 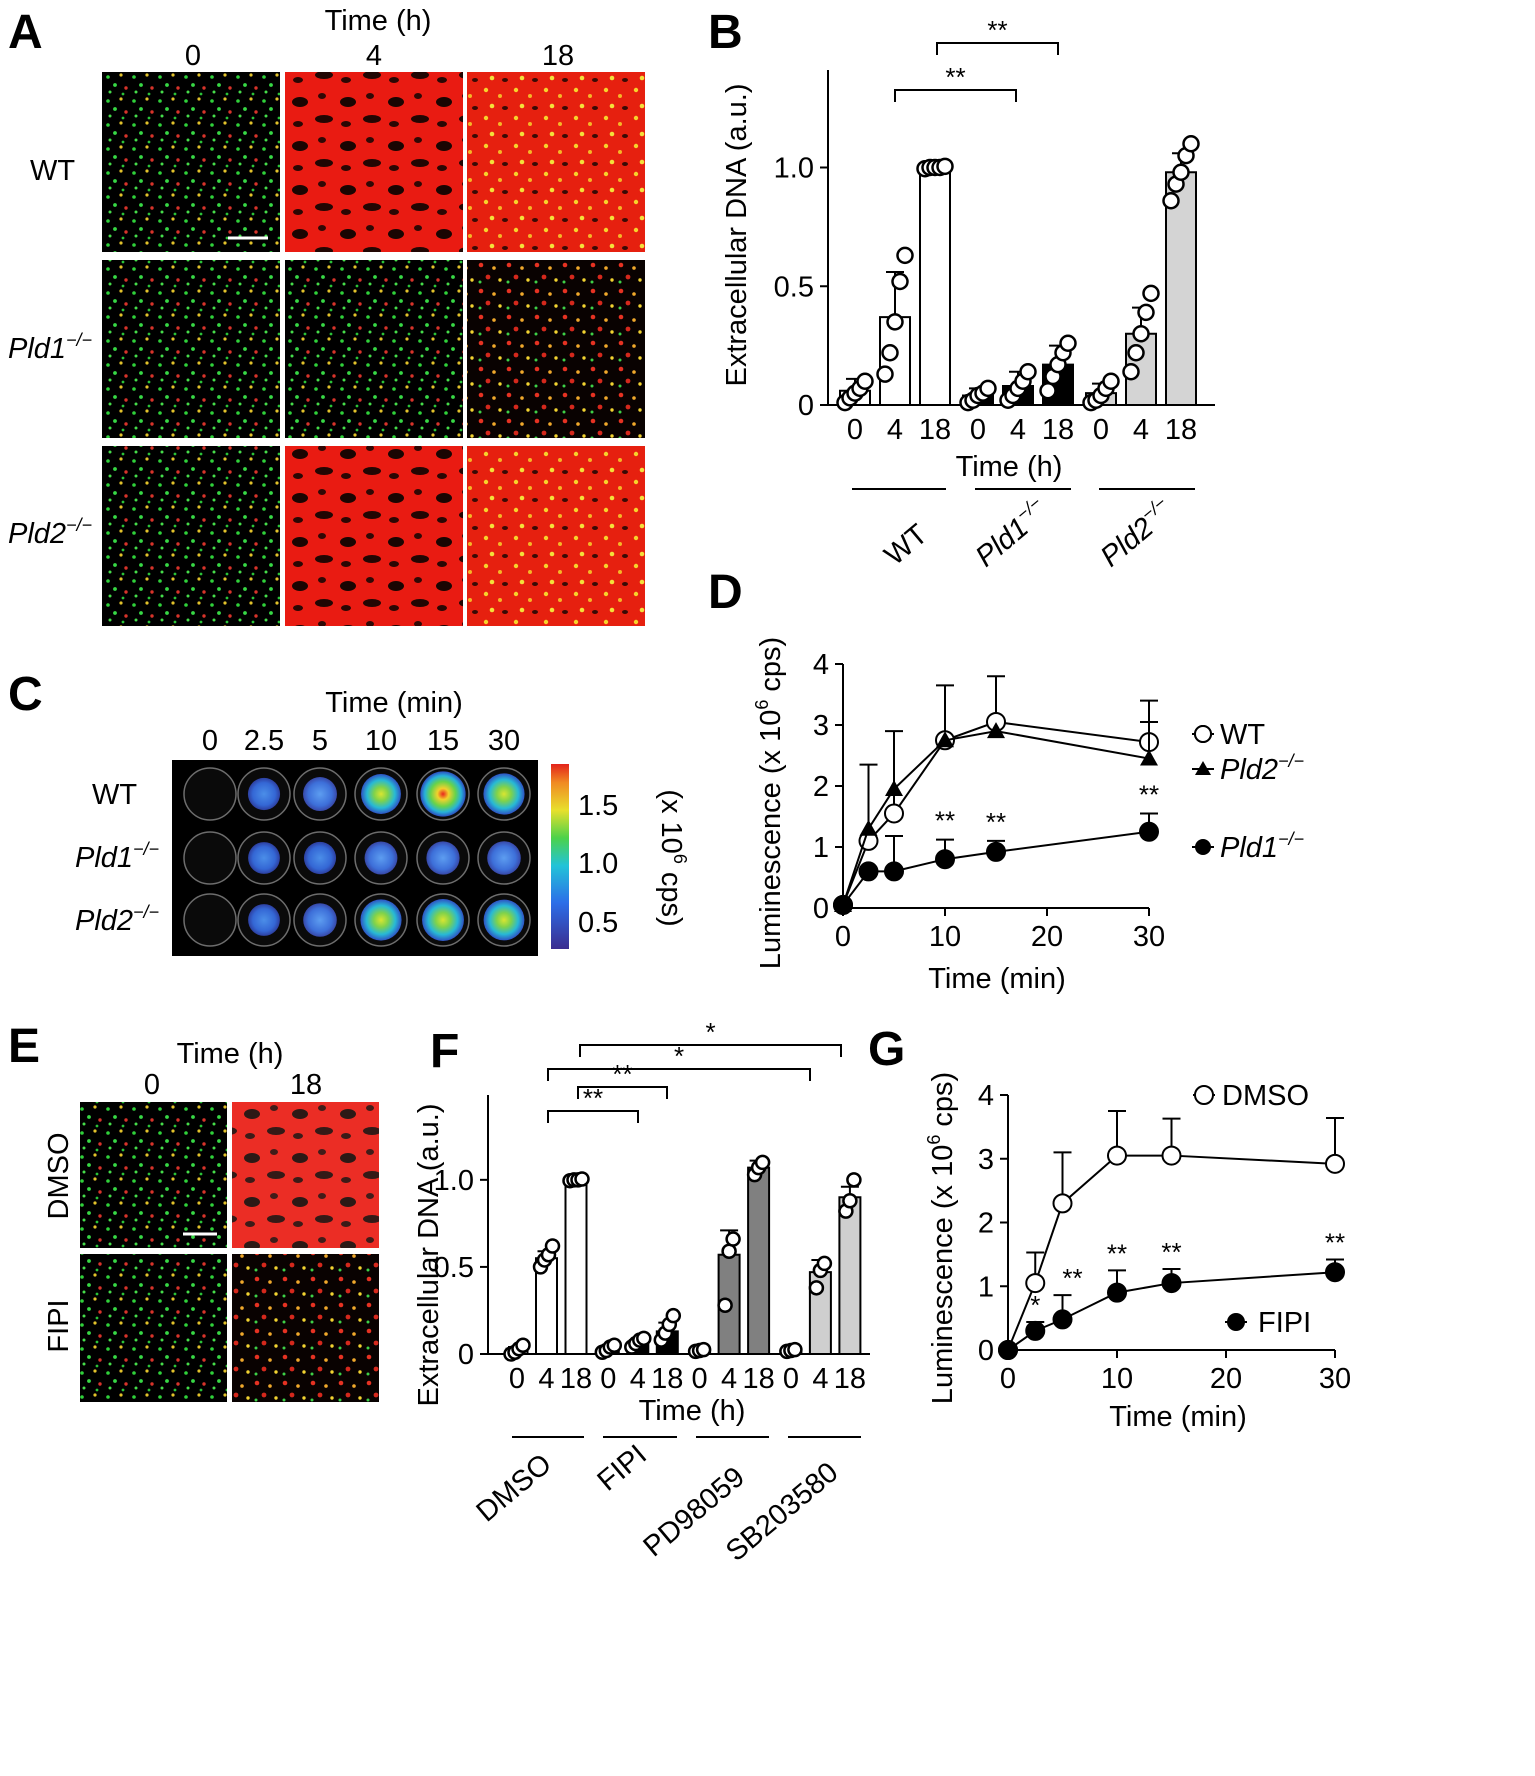 What do you see at coordinates (191, 349) in the screenshot?
I see `micrograph-pld1-0h` at bounding box center [191, 349].